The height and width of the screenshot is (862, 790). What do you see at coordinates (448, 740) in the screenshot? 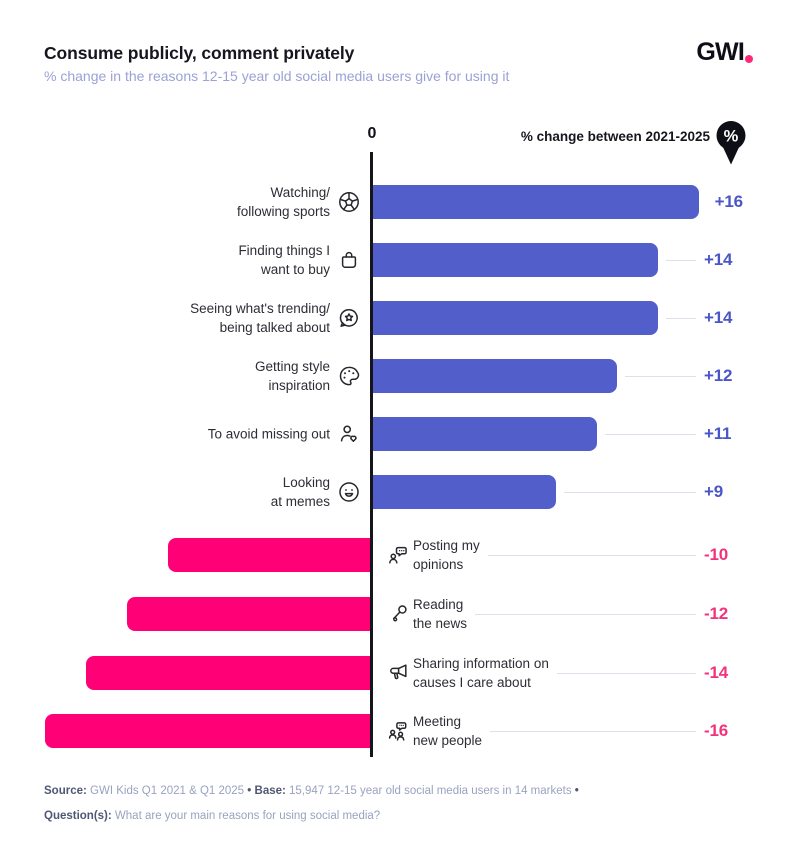
I see `category-label-line: new people` at bounding box center [448, 740].